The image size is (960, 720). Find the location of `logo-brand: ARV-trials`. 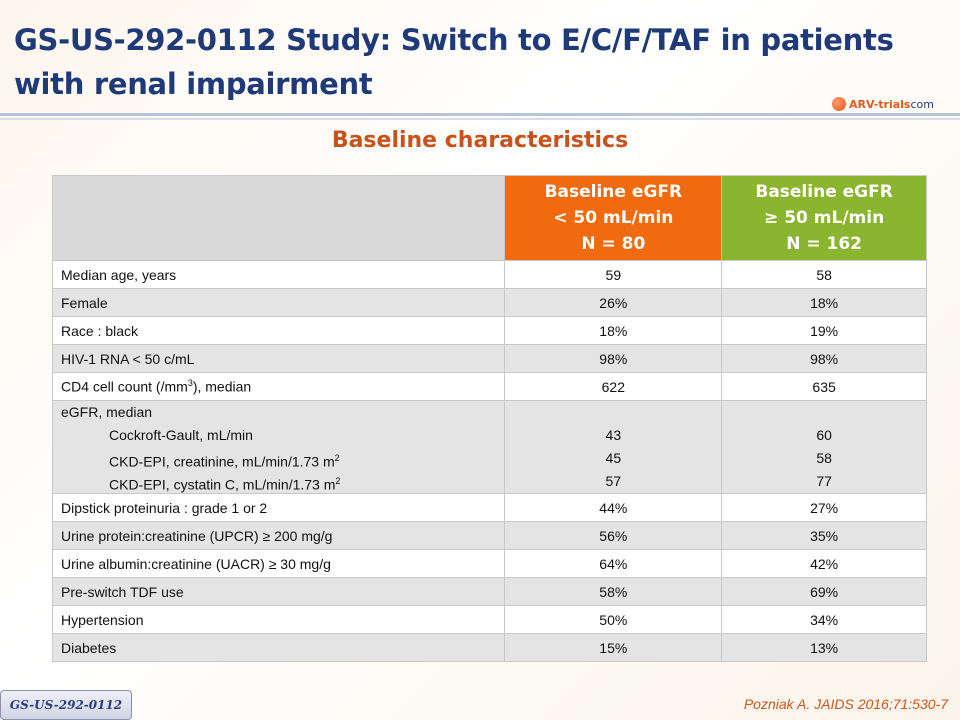

logo-brand: ARV-trials is located at coordinates (880, 104).